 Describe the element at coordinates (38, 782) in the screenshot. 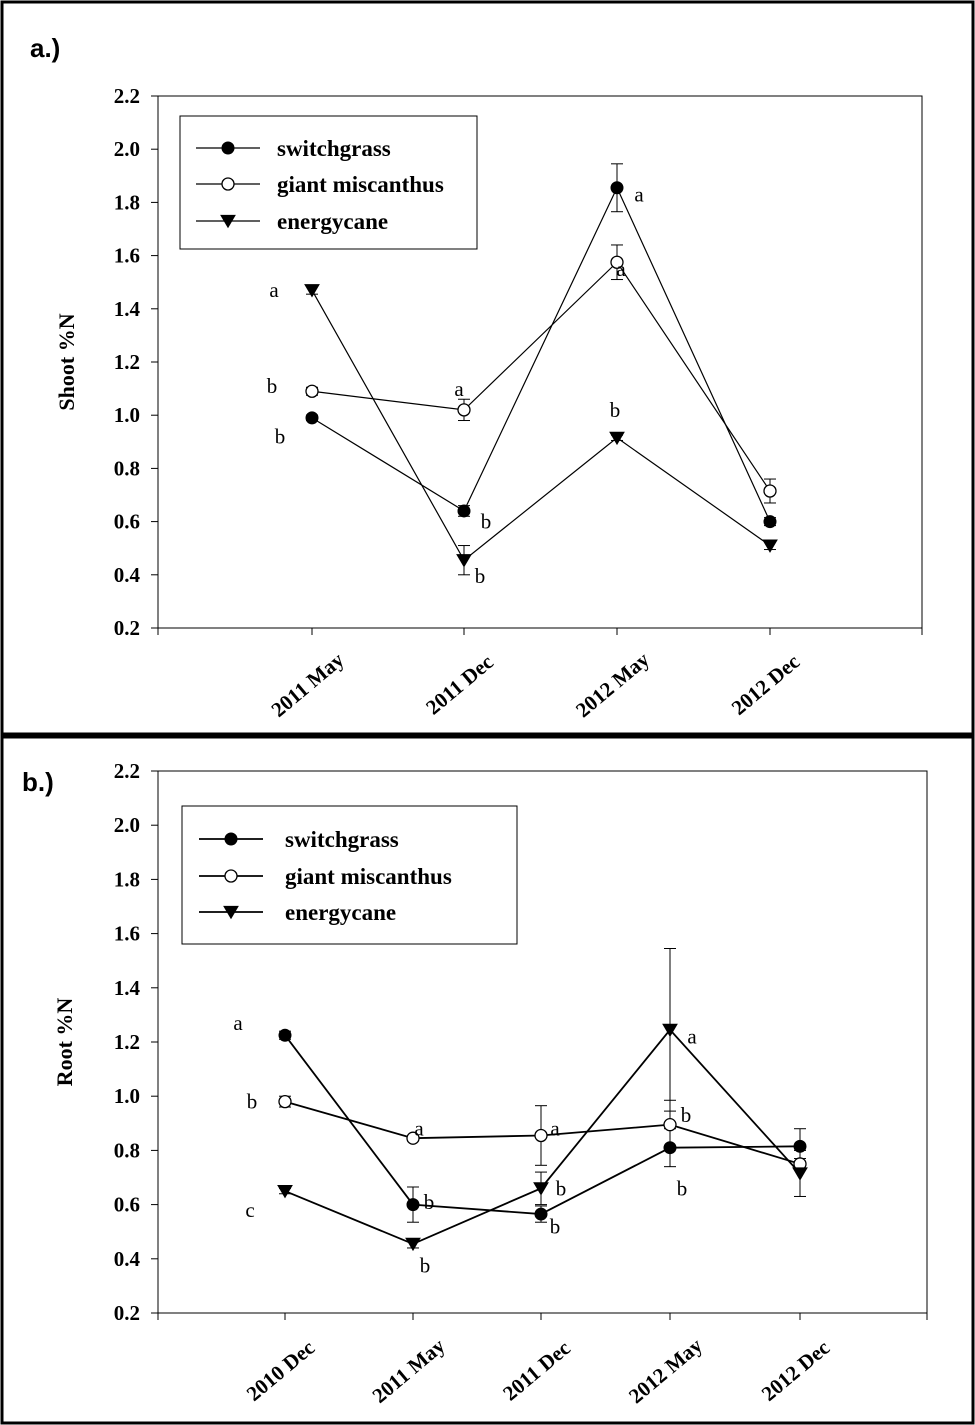

I see `panel-label: b.)` at that location.